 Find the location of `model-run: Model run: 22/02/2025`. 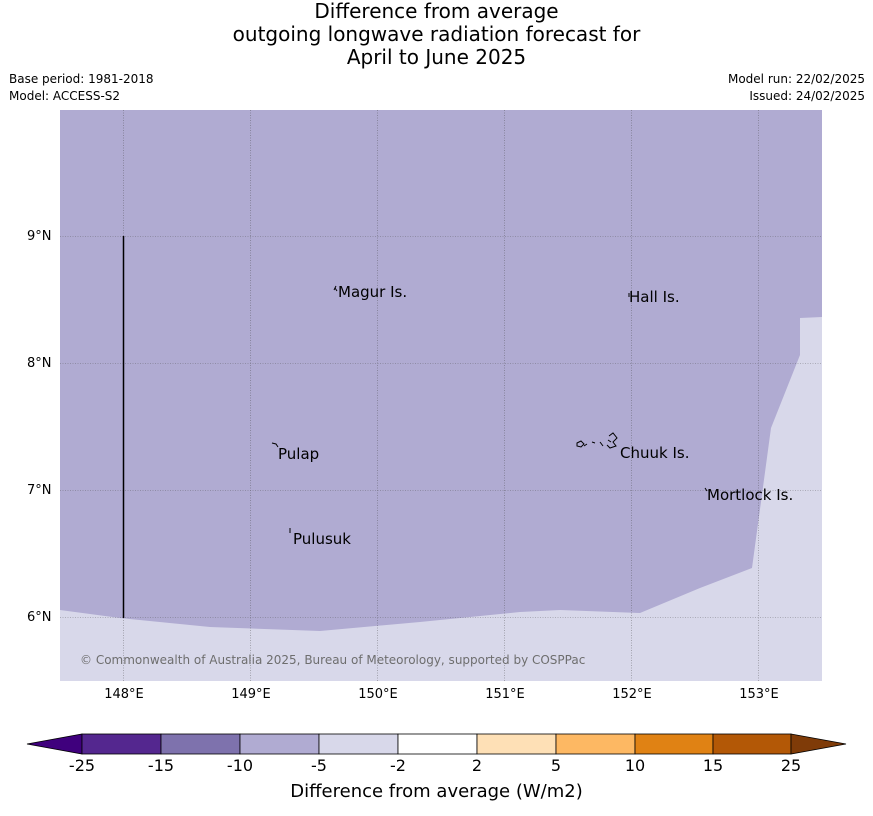

model-run: Model run: 22/02/2025 is located at coordinates (796, 79).